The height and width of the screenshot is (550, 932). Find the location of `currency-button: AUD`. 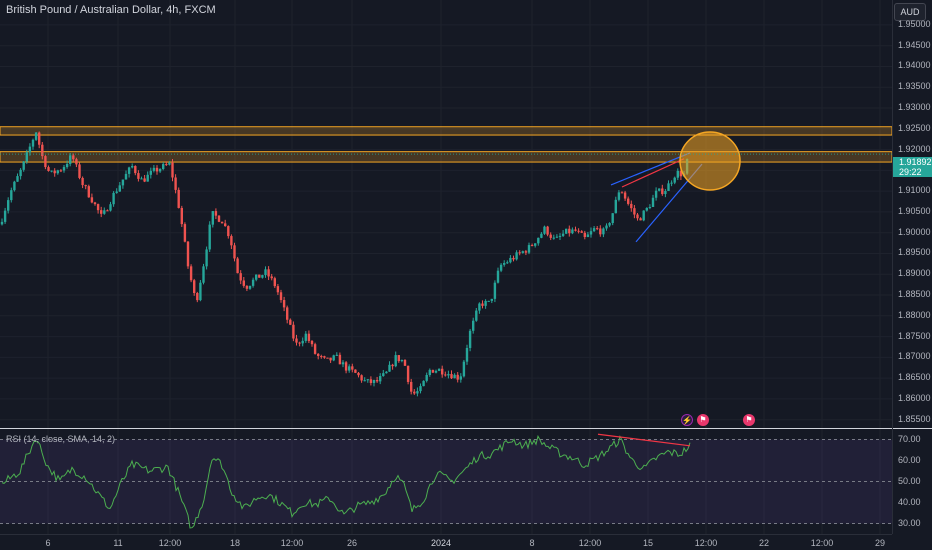

currency-button: AUD is located at coordinates (910, 12).